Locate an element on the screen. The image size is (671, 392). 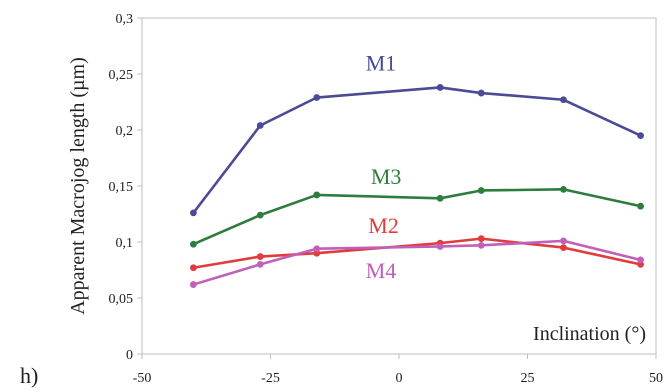
series-labels: M1 M3 M2 M4 is located at coordinates (384, 167).